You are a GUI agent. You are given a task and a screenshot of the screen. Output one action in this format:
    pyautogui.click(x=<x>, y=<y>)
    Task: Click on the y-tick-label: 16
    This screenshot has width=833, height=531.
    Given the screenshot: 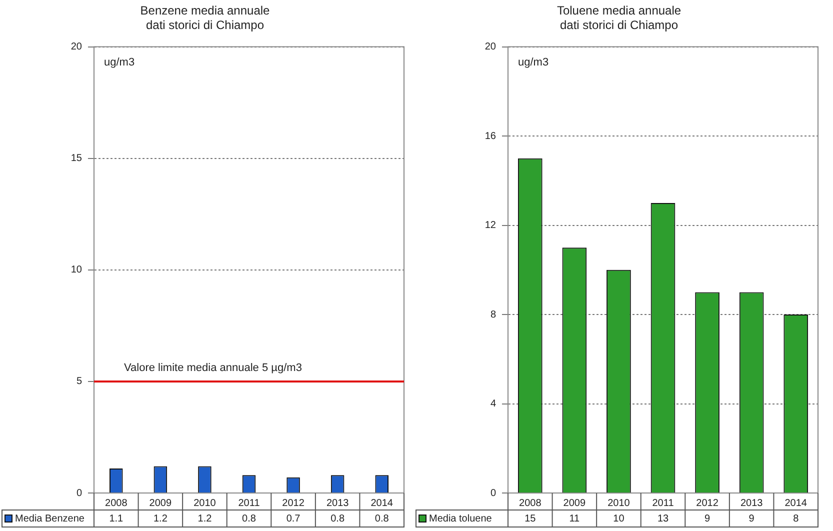 What is the action you would take?
    pyautogui.click(x=490, y=136)
    